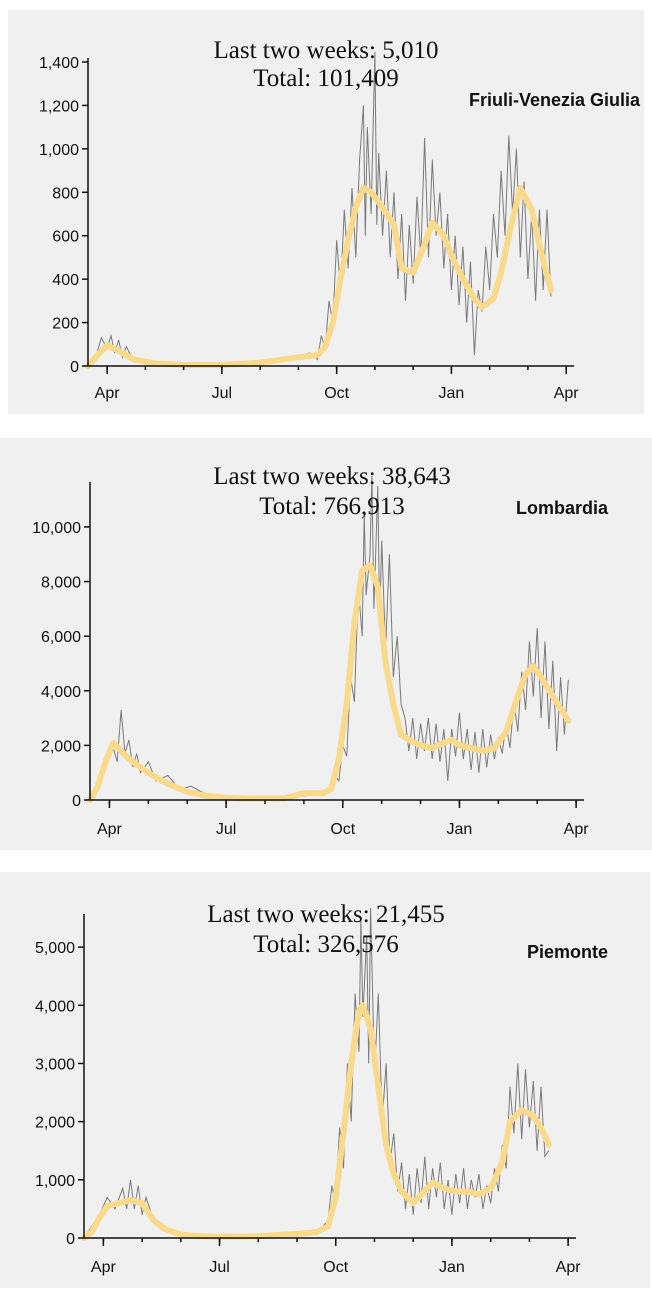 This screenshot has width=652, height=1296. Describe the element at coordinates (325, 78) in the screenshot. I see `friuli-total-text: Total: 101,409` at that location.